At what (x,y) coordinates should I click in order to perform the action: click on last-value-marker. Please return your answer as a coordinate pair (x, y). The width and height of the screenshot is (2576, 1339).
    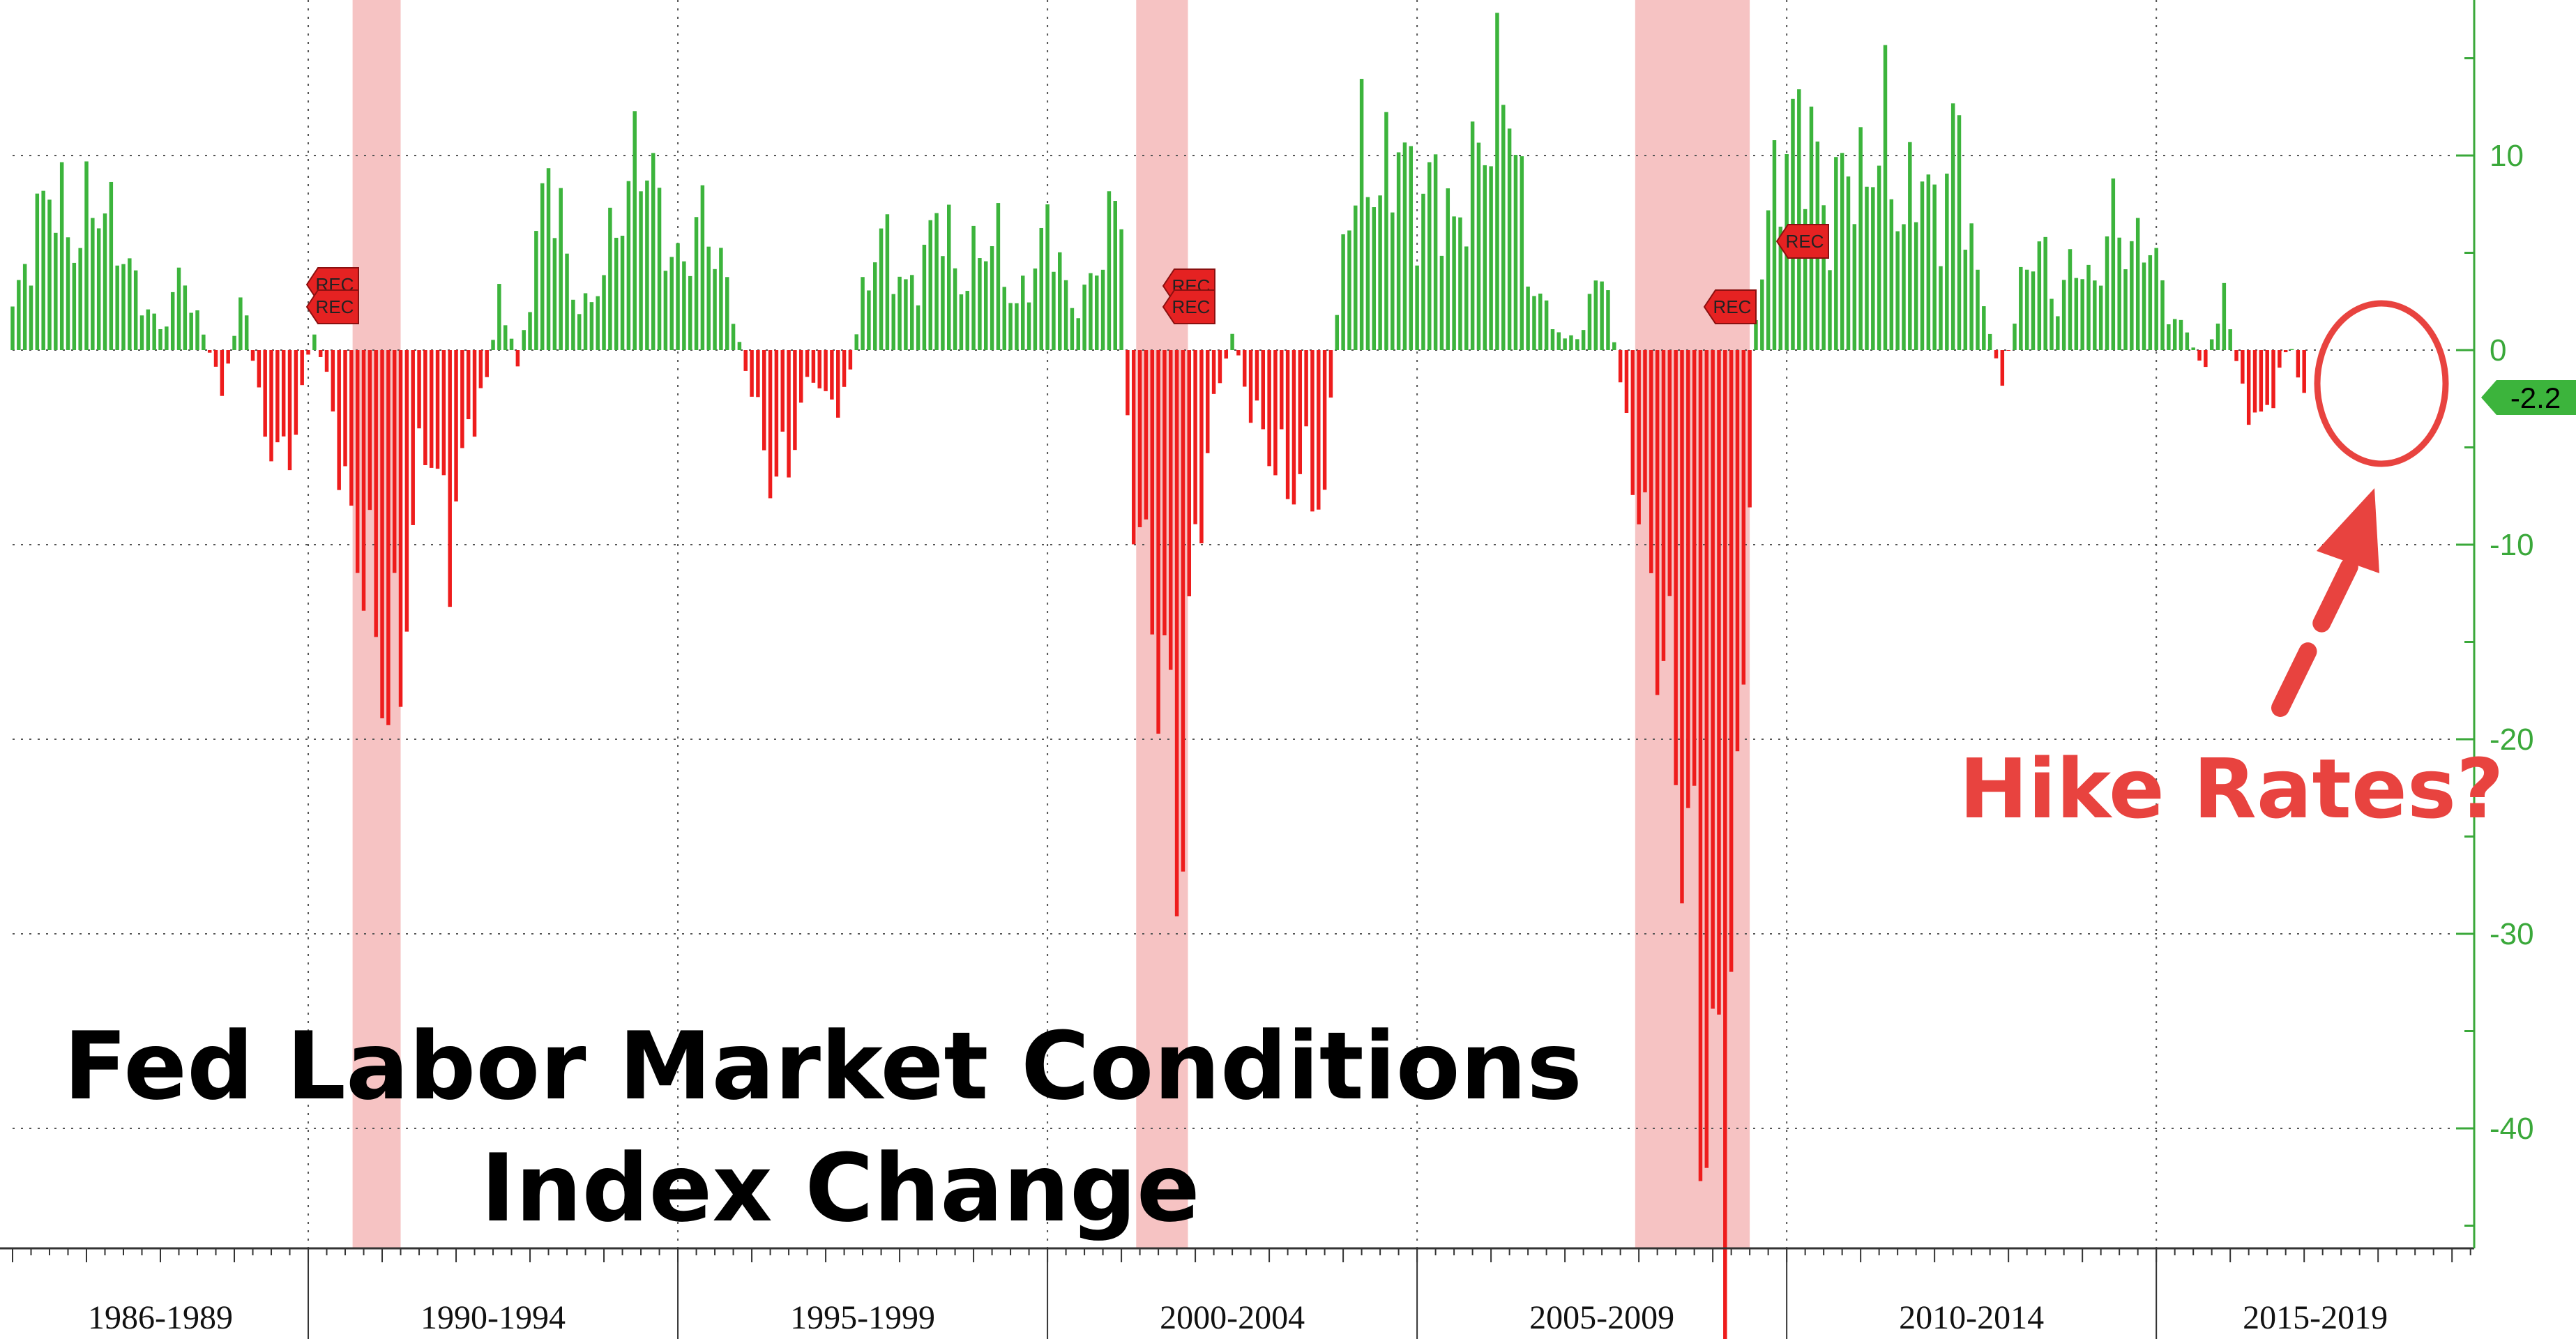
    Looking at the image, I should click on (2528, 397).